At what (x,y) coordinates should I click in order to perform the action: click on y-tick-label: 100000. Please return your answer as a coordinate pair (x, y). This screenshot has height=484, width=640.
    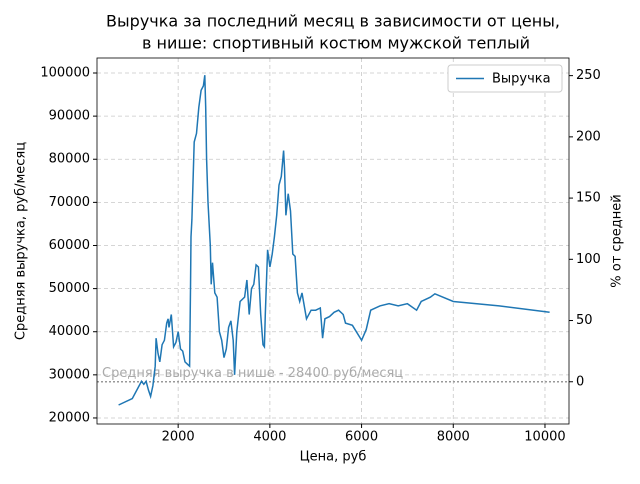
    Looking at the image, I should click on (65, 73).